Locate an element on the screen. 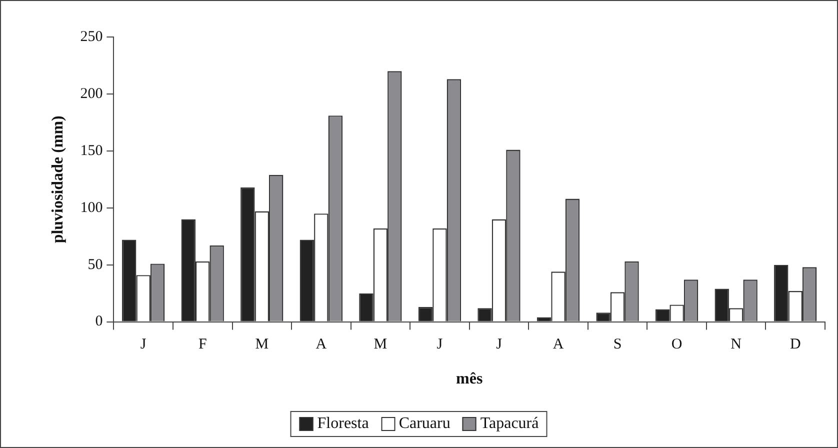 The image size is (838, 448). x-tick-label: S is located at coordinates (617, 344).